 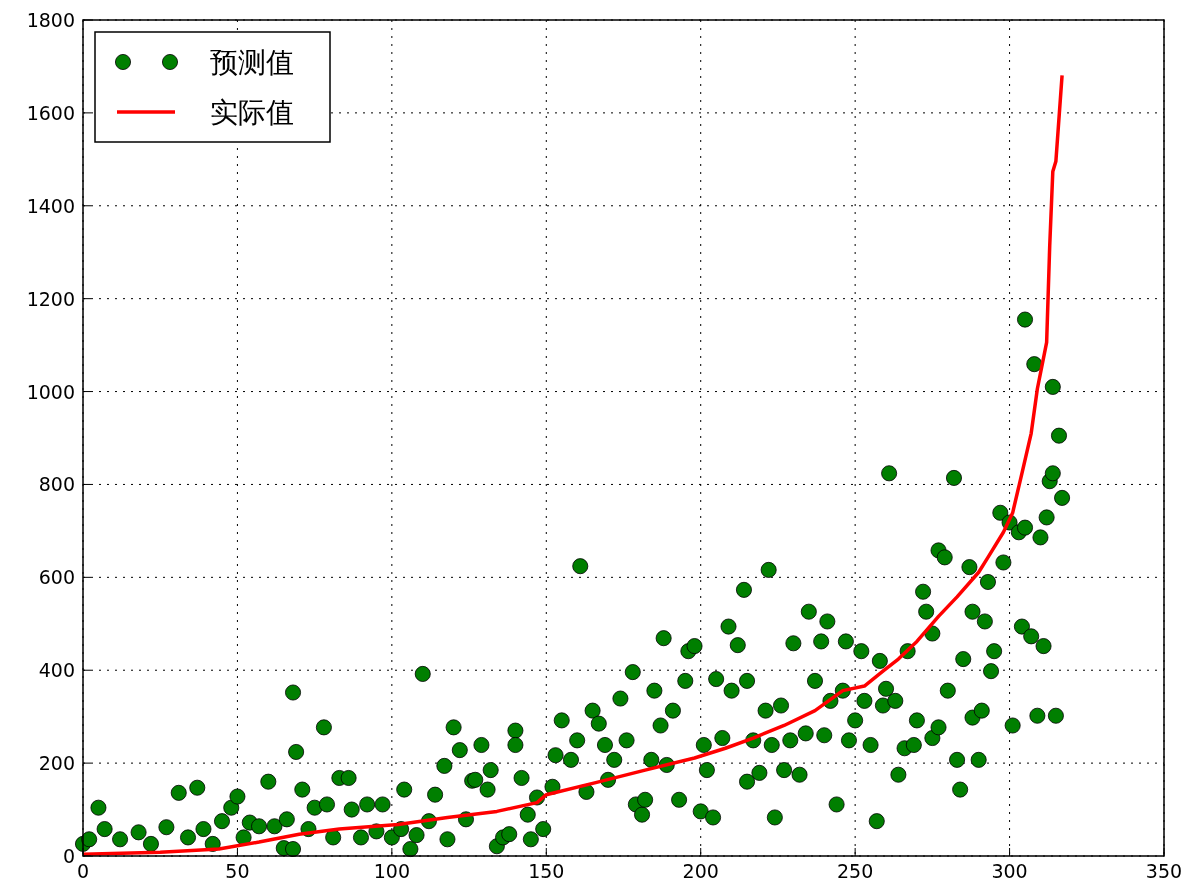 I want to click on y-tick-label: 1600, so click(x=50, y=112).